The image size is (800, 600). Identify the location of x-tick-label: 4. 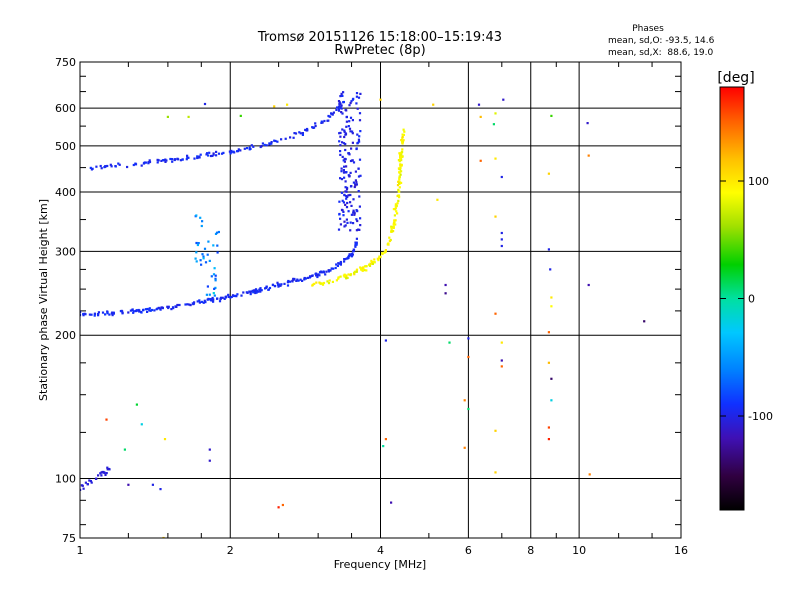
(380, 550).